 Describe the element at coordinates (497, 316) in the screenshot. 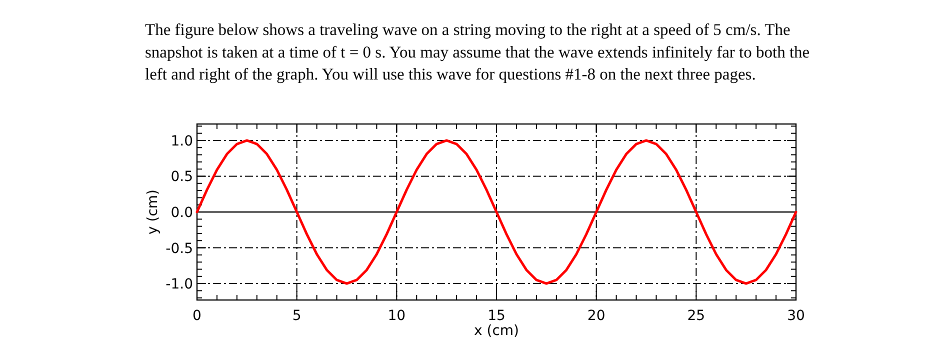

I see `x-tick-label: 15` at that location.